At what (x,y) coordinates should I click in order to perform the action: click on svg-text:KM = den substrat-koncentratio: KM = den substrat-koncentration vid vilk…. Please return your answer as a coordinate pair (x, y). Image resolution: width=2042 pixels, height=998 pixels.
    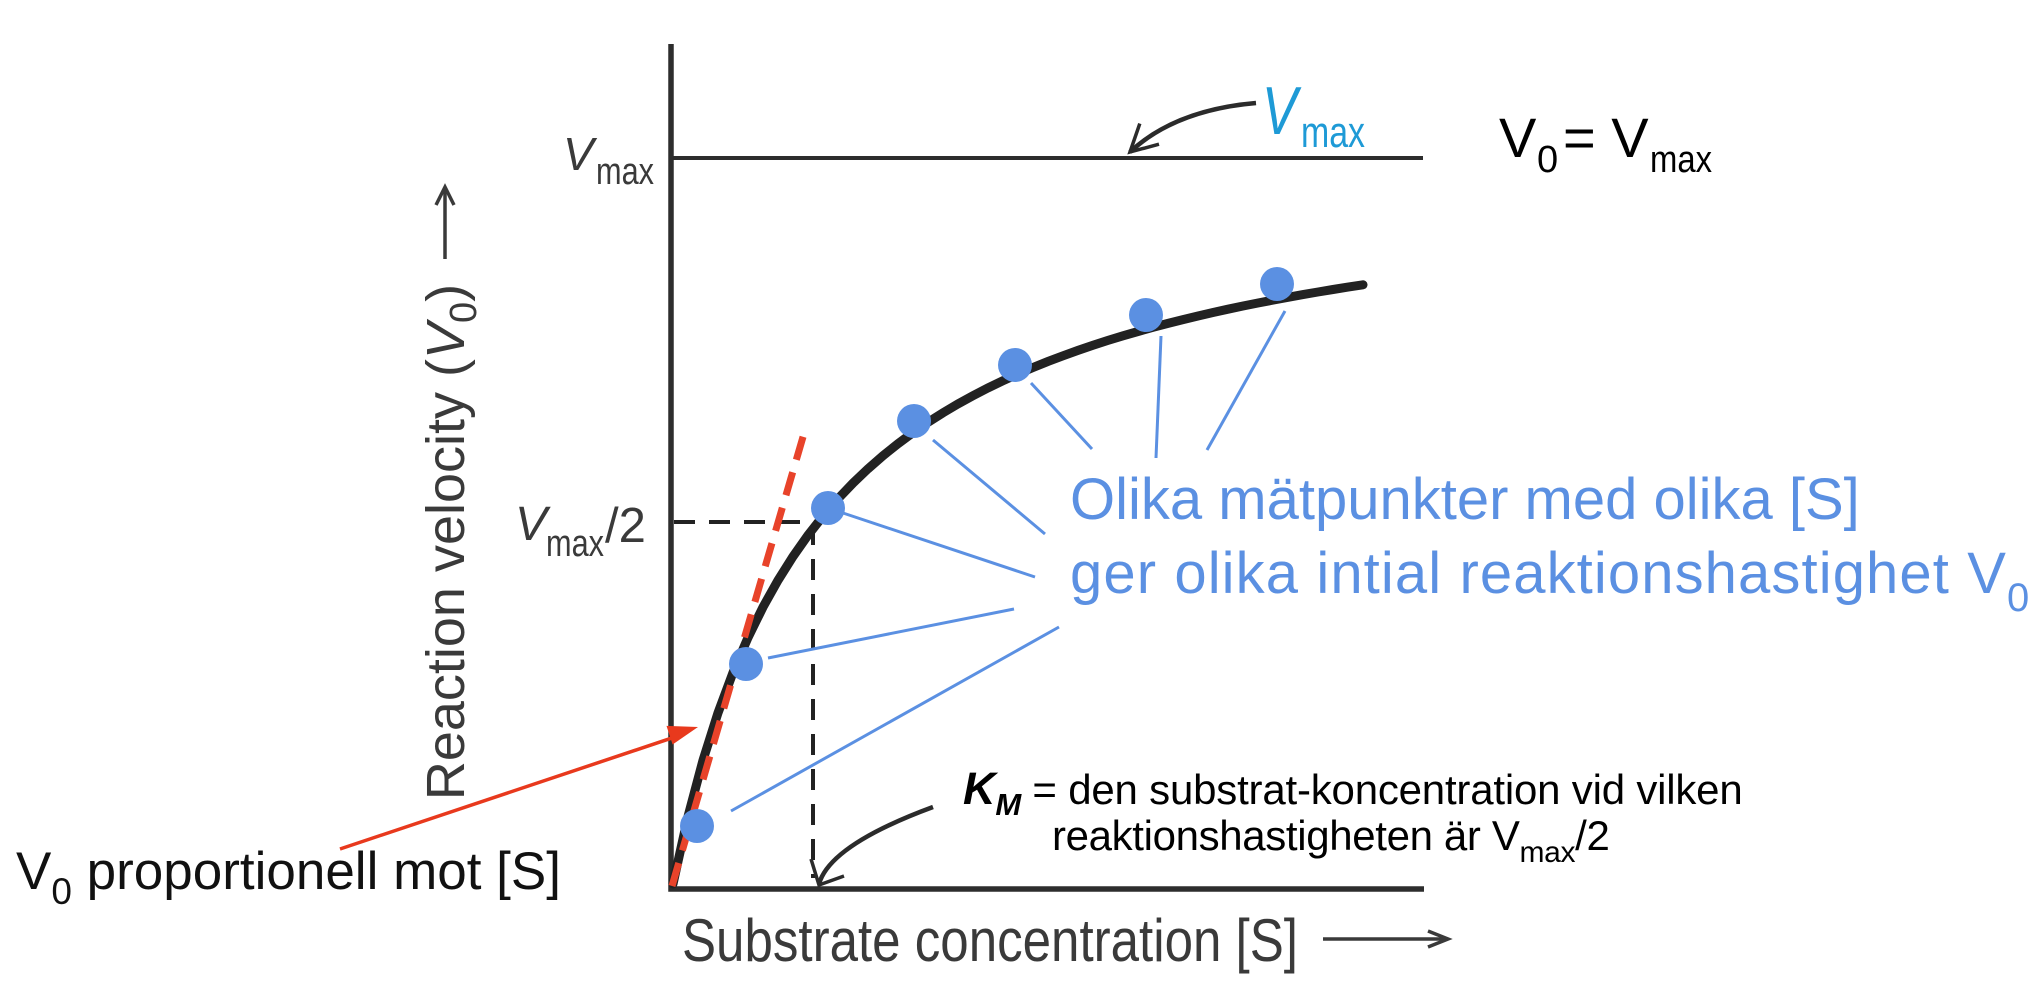
    Looking at the image, I should click on (1353, 792).